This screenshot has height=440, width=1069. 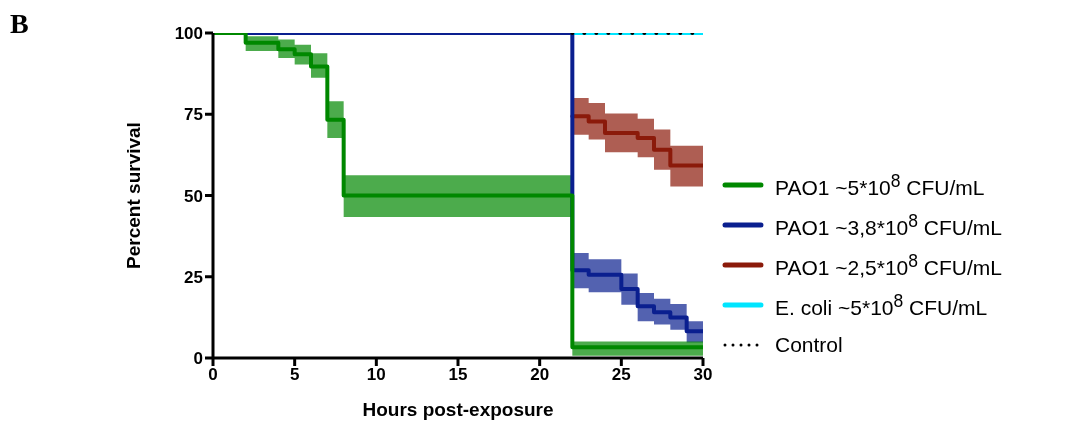 What do you see at coordinates (19, 24) in the screenshot?
I see `chart-title: B` at bounding box center [19, 24].